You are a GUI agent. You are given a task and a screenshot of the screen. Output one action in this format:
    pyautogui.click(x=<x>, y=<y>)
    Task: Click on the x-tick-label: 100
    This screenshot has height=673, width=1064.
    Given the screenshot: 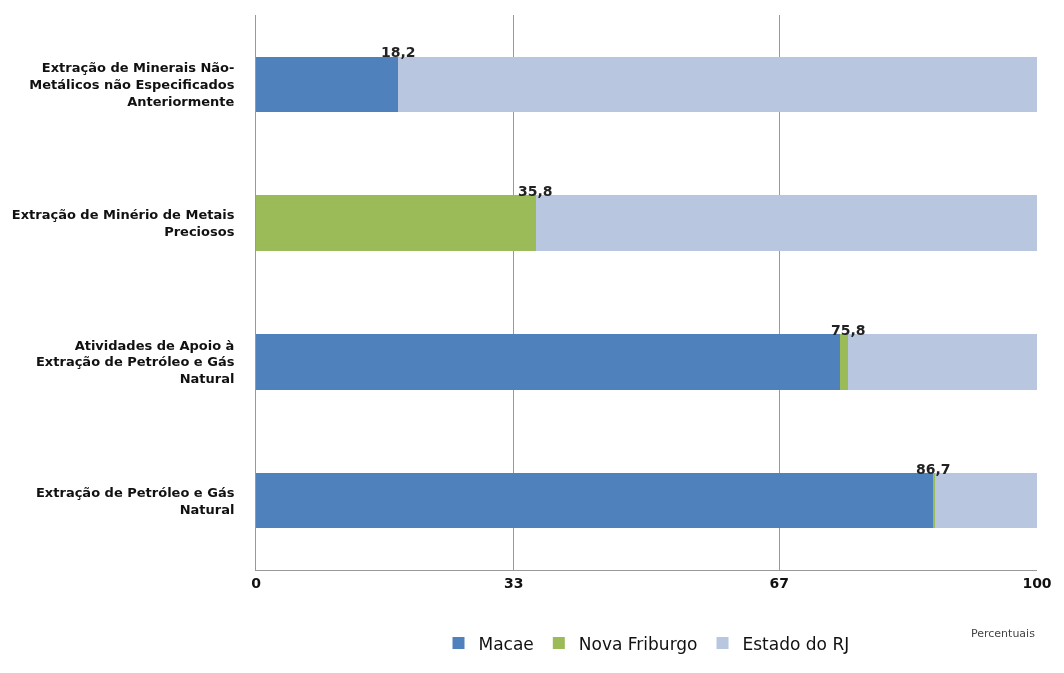 What is the action you would take?
    pyautogui.click(x=1037, y=582)
    